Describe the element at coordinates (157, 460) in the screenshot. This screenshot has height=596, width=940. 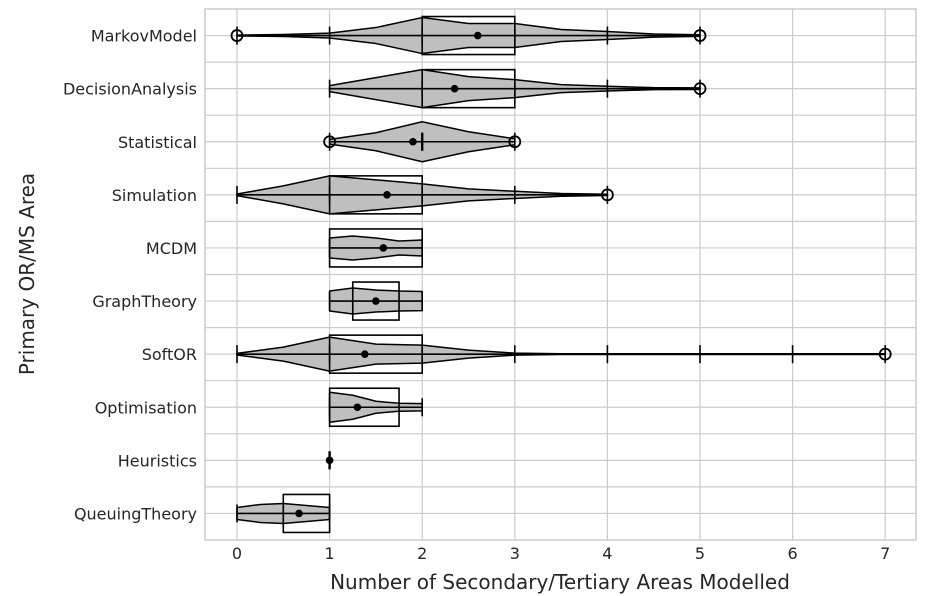
I see `y-tick-label: Heuristics` at that location.